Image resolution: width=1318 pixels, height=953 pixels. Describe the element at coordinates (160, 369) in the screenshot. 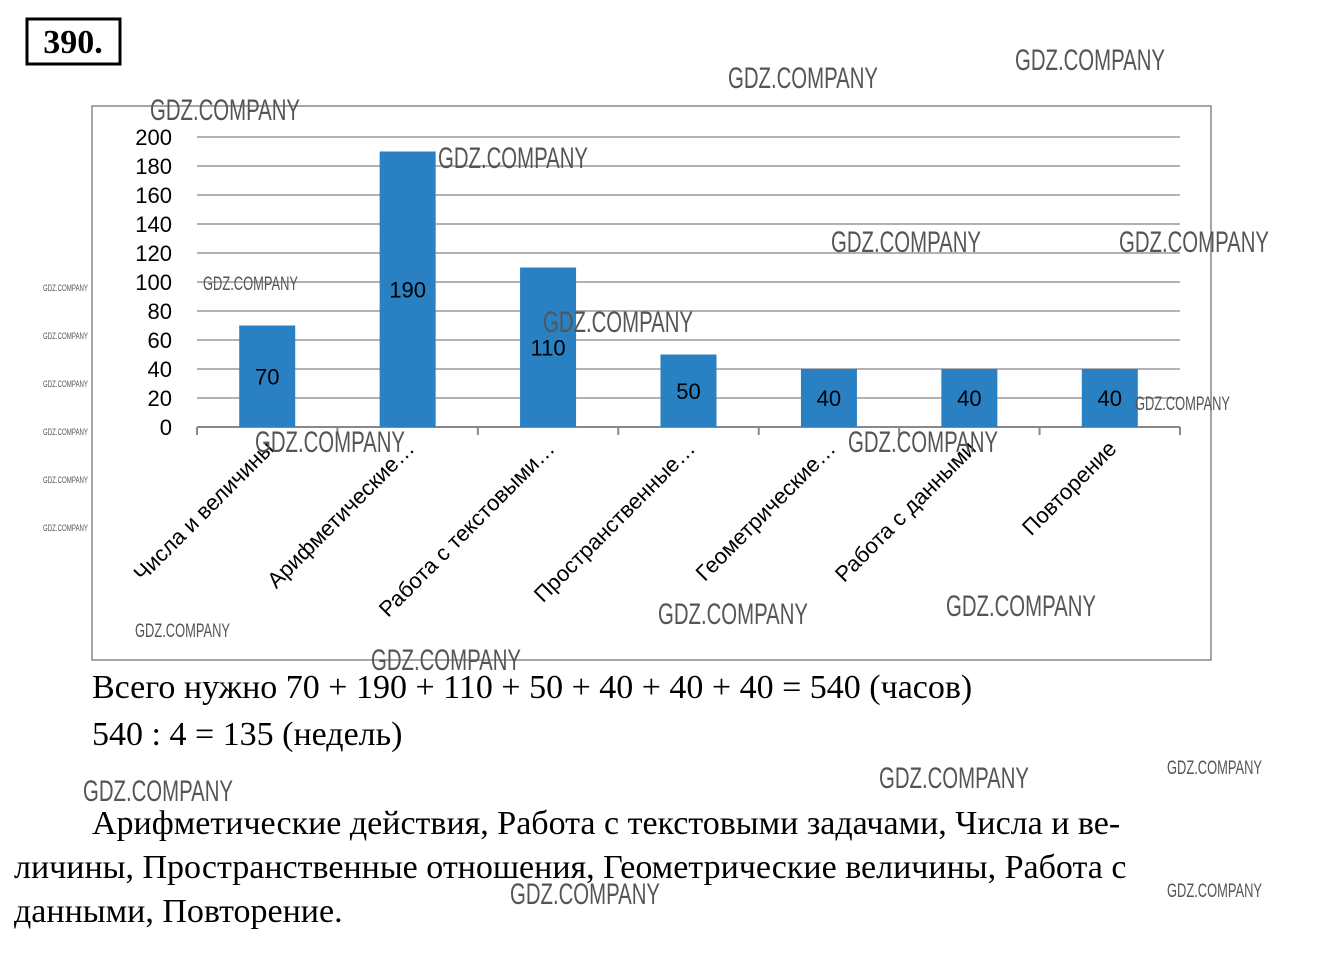

I see `y-tick-label: 40` at that location.